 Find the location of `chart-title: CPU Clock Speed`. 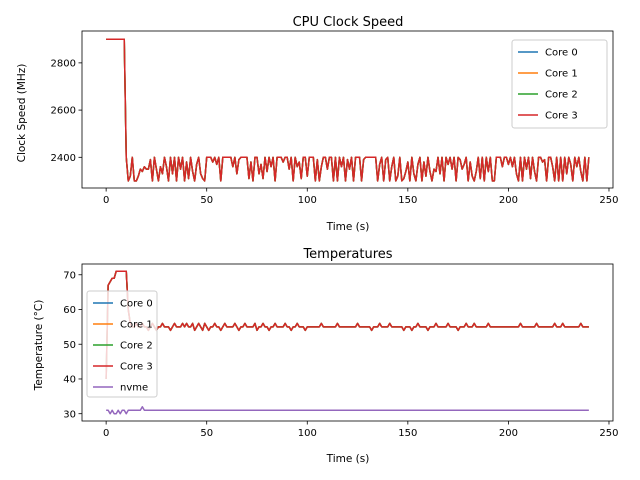

chart-title: CPU Clock Speed is located at coordinates (348, 22).